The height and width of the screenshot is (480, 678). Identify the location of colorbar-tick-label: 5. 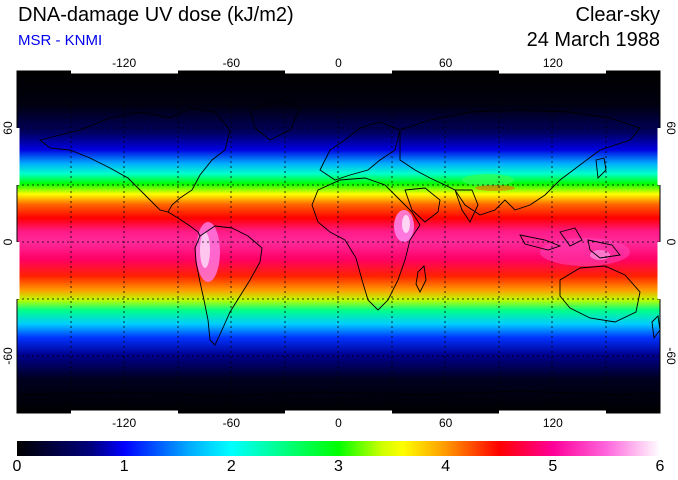
(553, 466).